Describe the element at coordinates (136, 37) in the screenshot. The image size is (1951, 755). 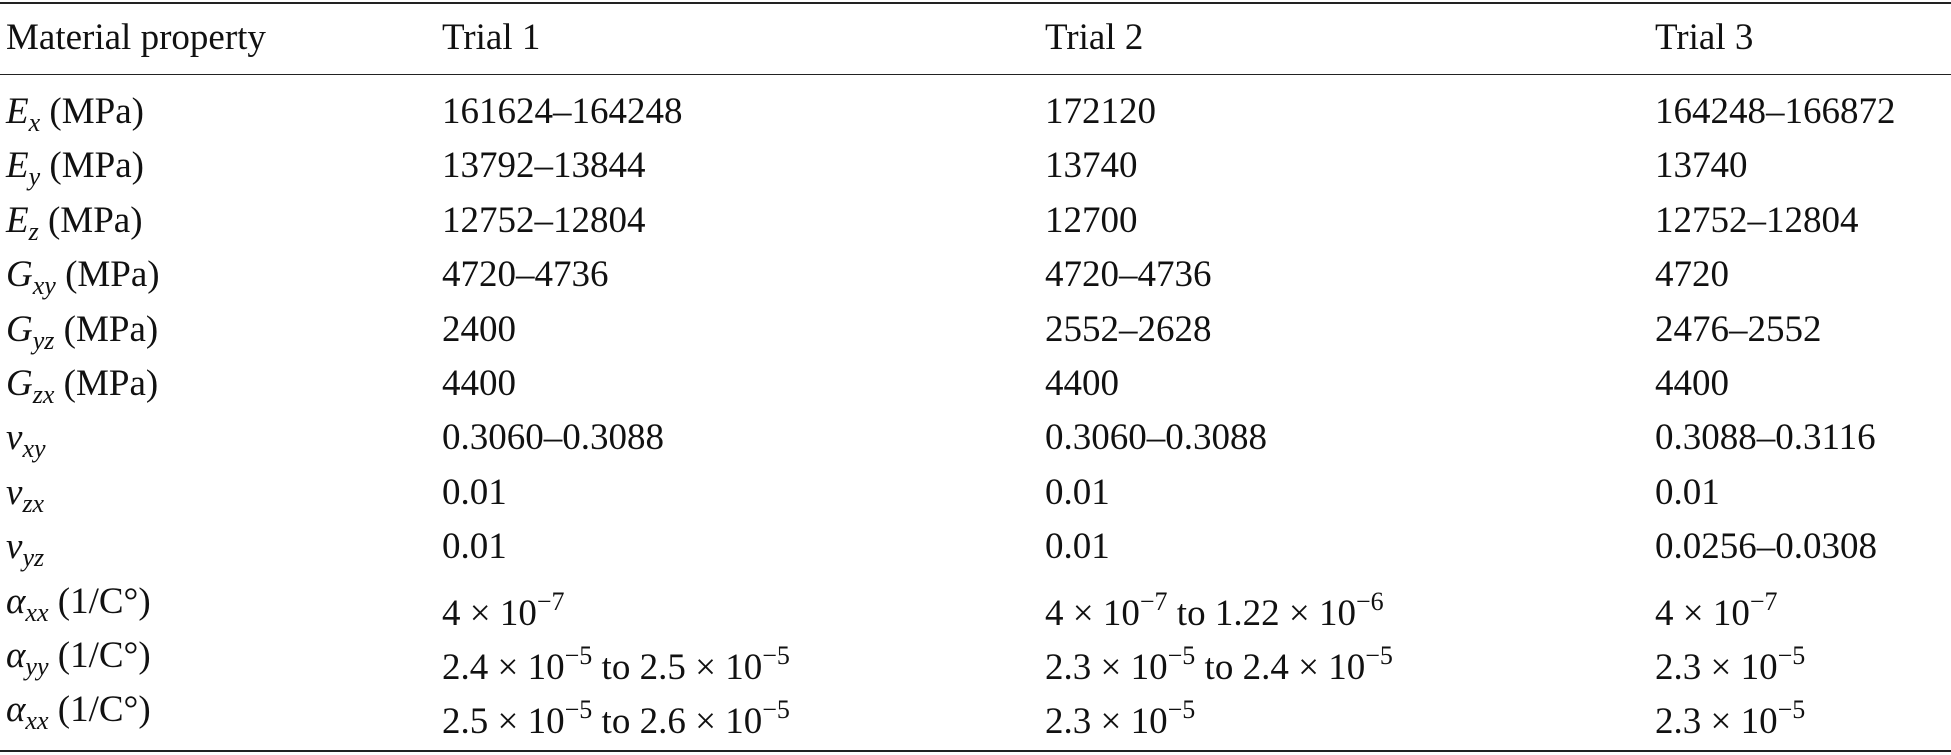
I see `header-cell: Material property` at that location.